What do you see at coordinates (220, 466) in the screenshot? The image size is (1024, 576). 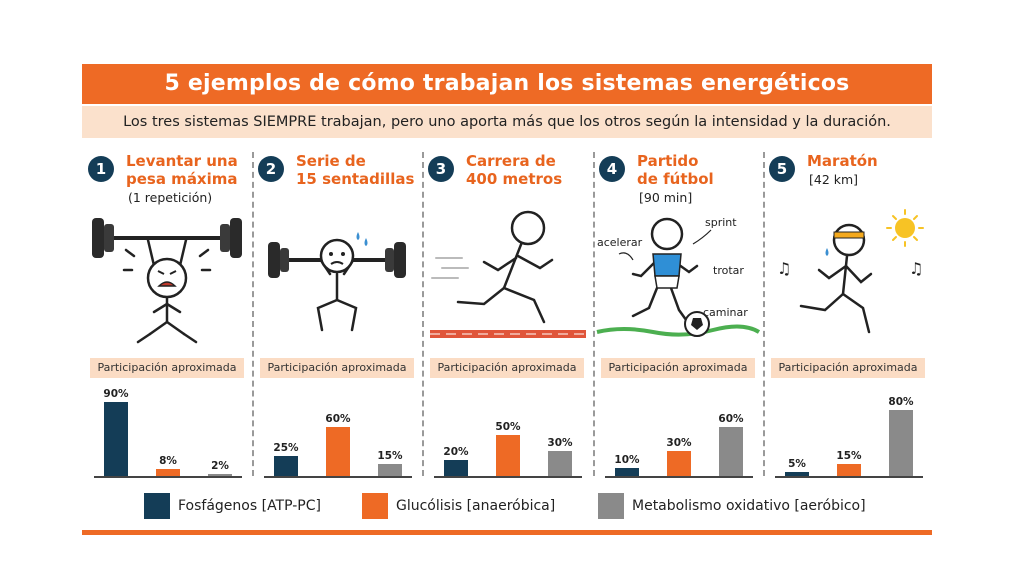 I see `bar-value-label: 2%` at bounding box center [220, 466].